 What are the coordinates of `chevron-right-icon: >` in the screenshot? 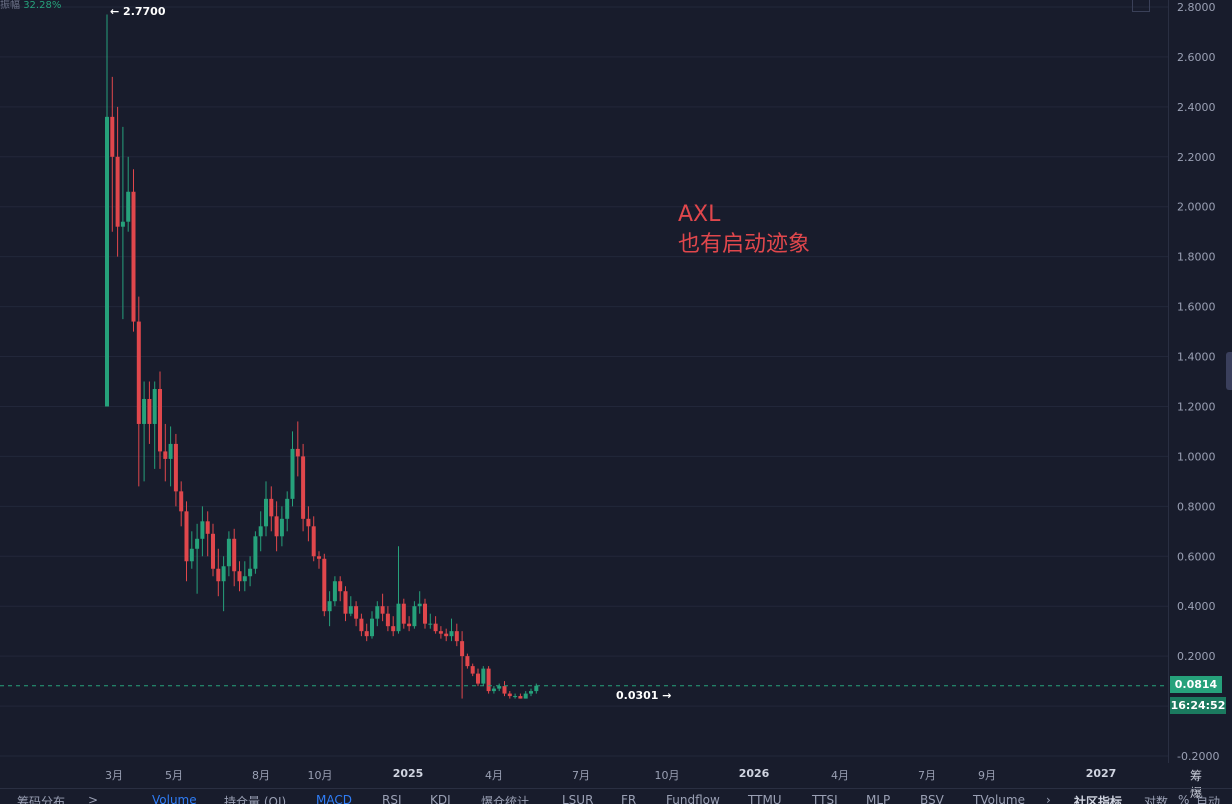 It's located at (93, 798).